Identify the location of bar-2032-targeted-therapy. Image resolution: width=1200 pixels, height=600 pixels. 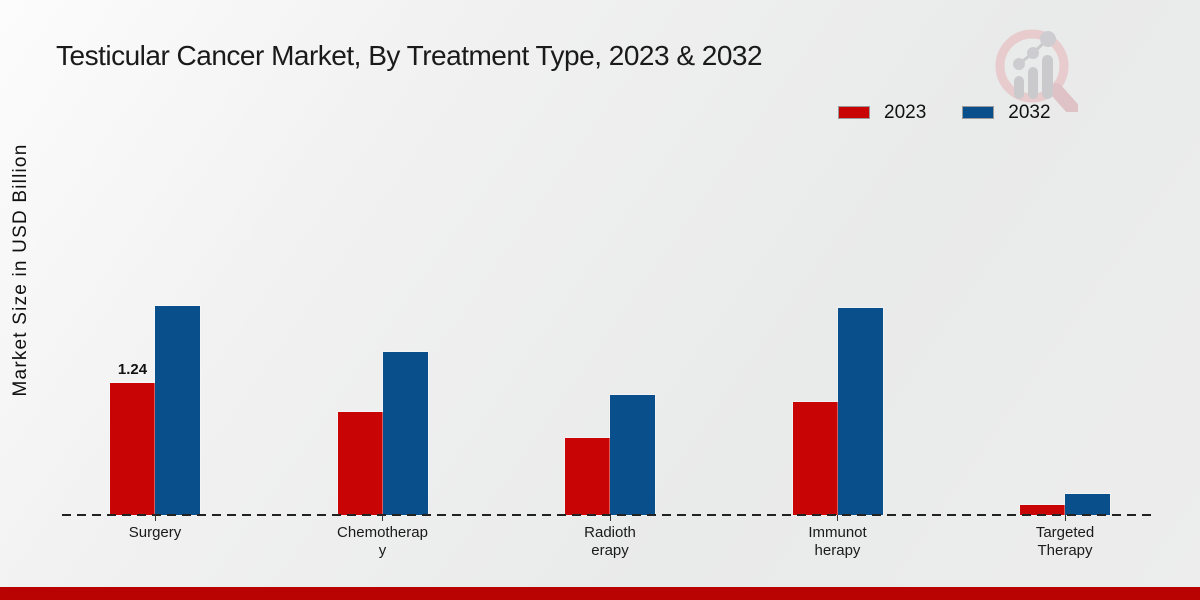
(1087, 504).